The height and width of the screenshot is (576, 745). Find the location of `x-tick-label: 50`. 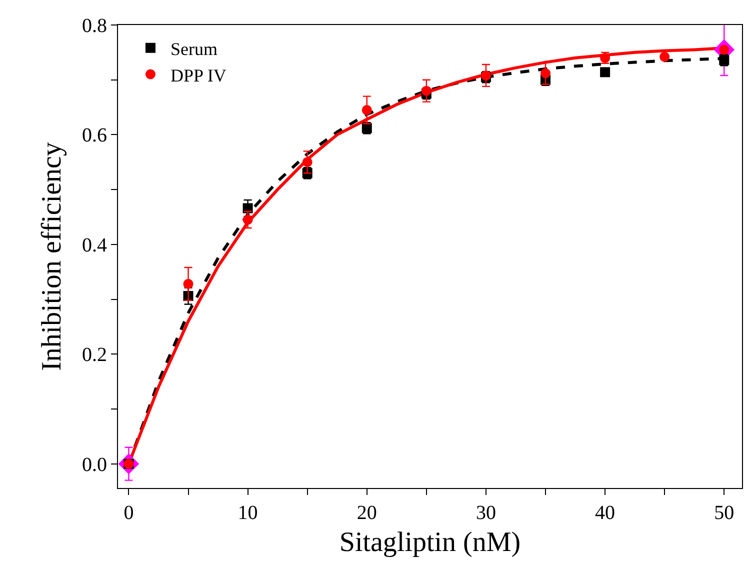

x-tick-label: 50 is located at coordinates (724, 513).